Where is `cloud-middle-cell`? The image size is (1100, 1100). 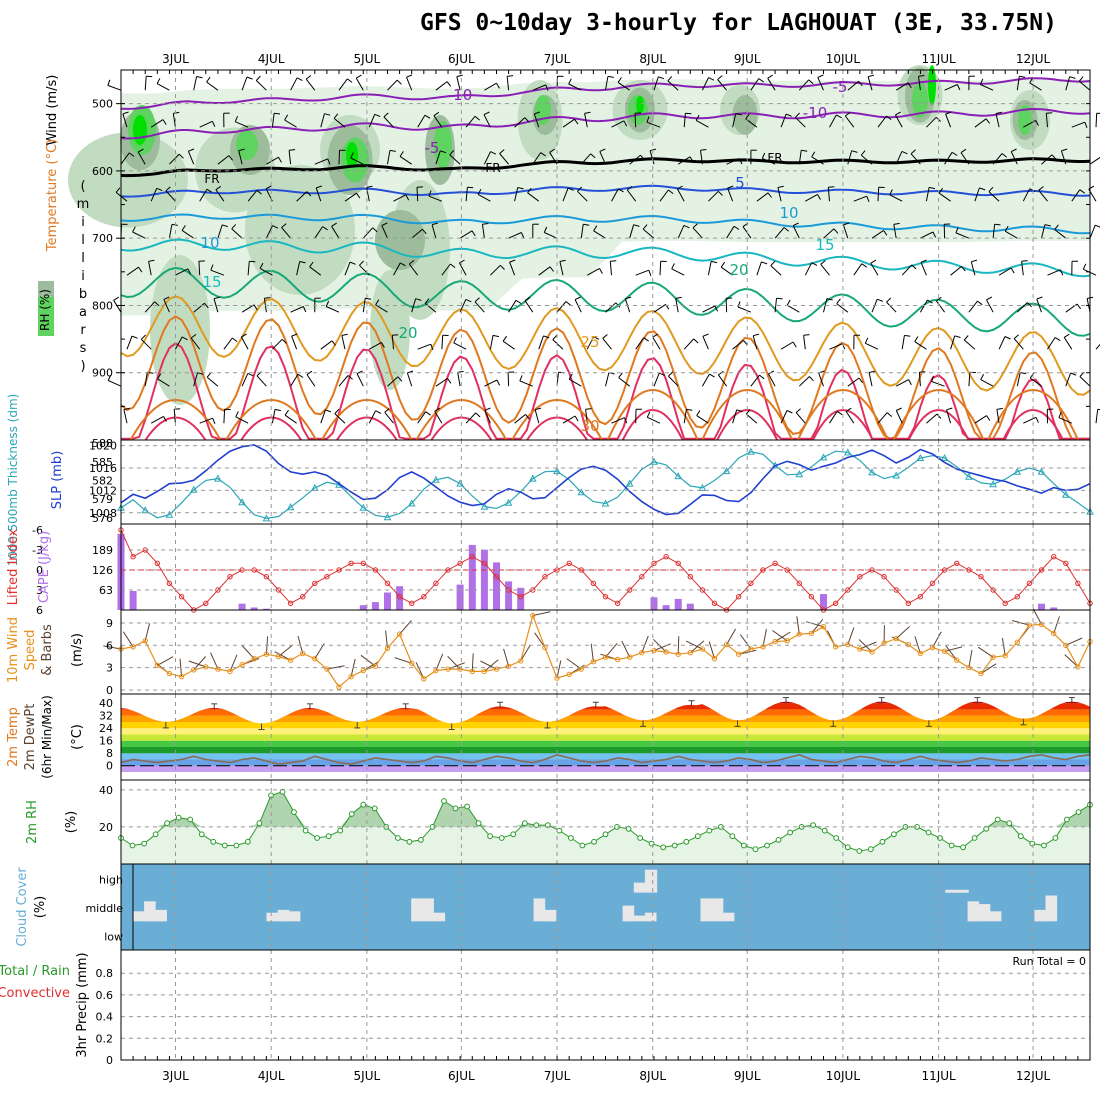
cloud-middle-cell is located at coordinates (417, 910).